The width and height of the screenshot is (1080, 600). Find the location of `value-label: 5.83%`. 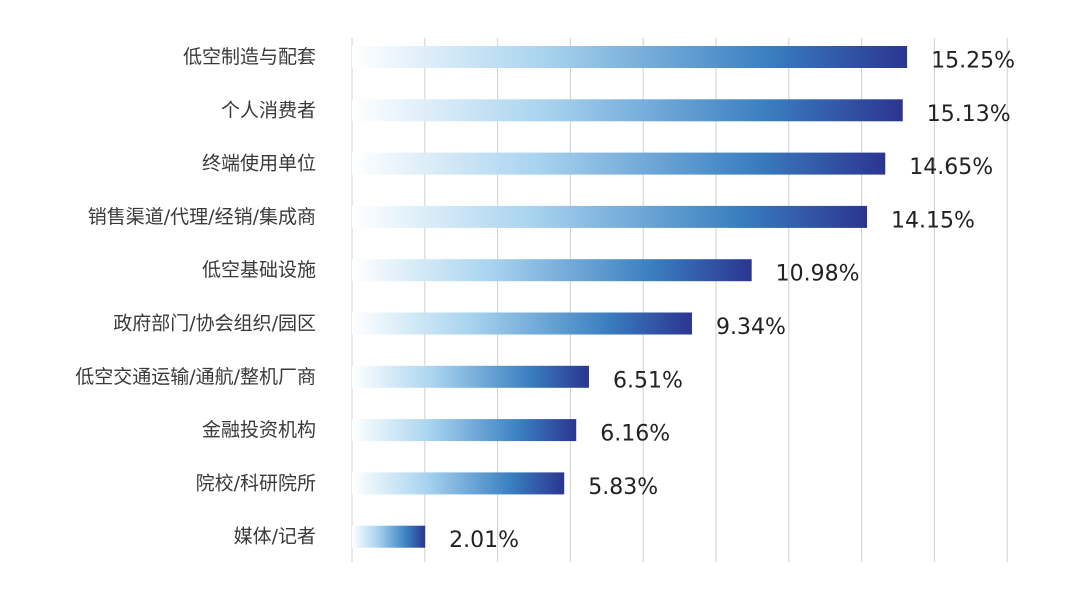

value-label: 5.83% is located at coordinates (623, 487).